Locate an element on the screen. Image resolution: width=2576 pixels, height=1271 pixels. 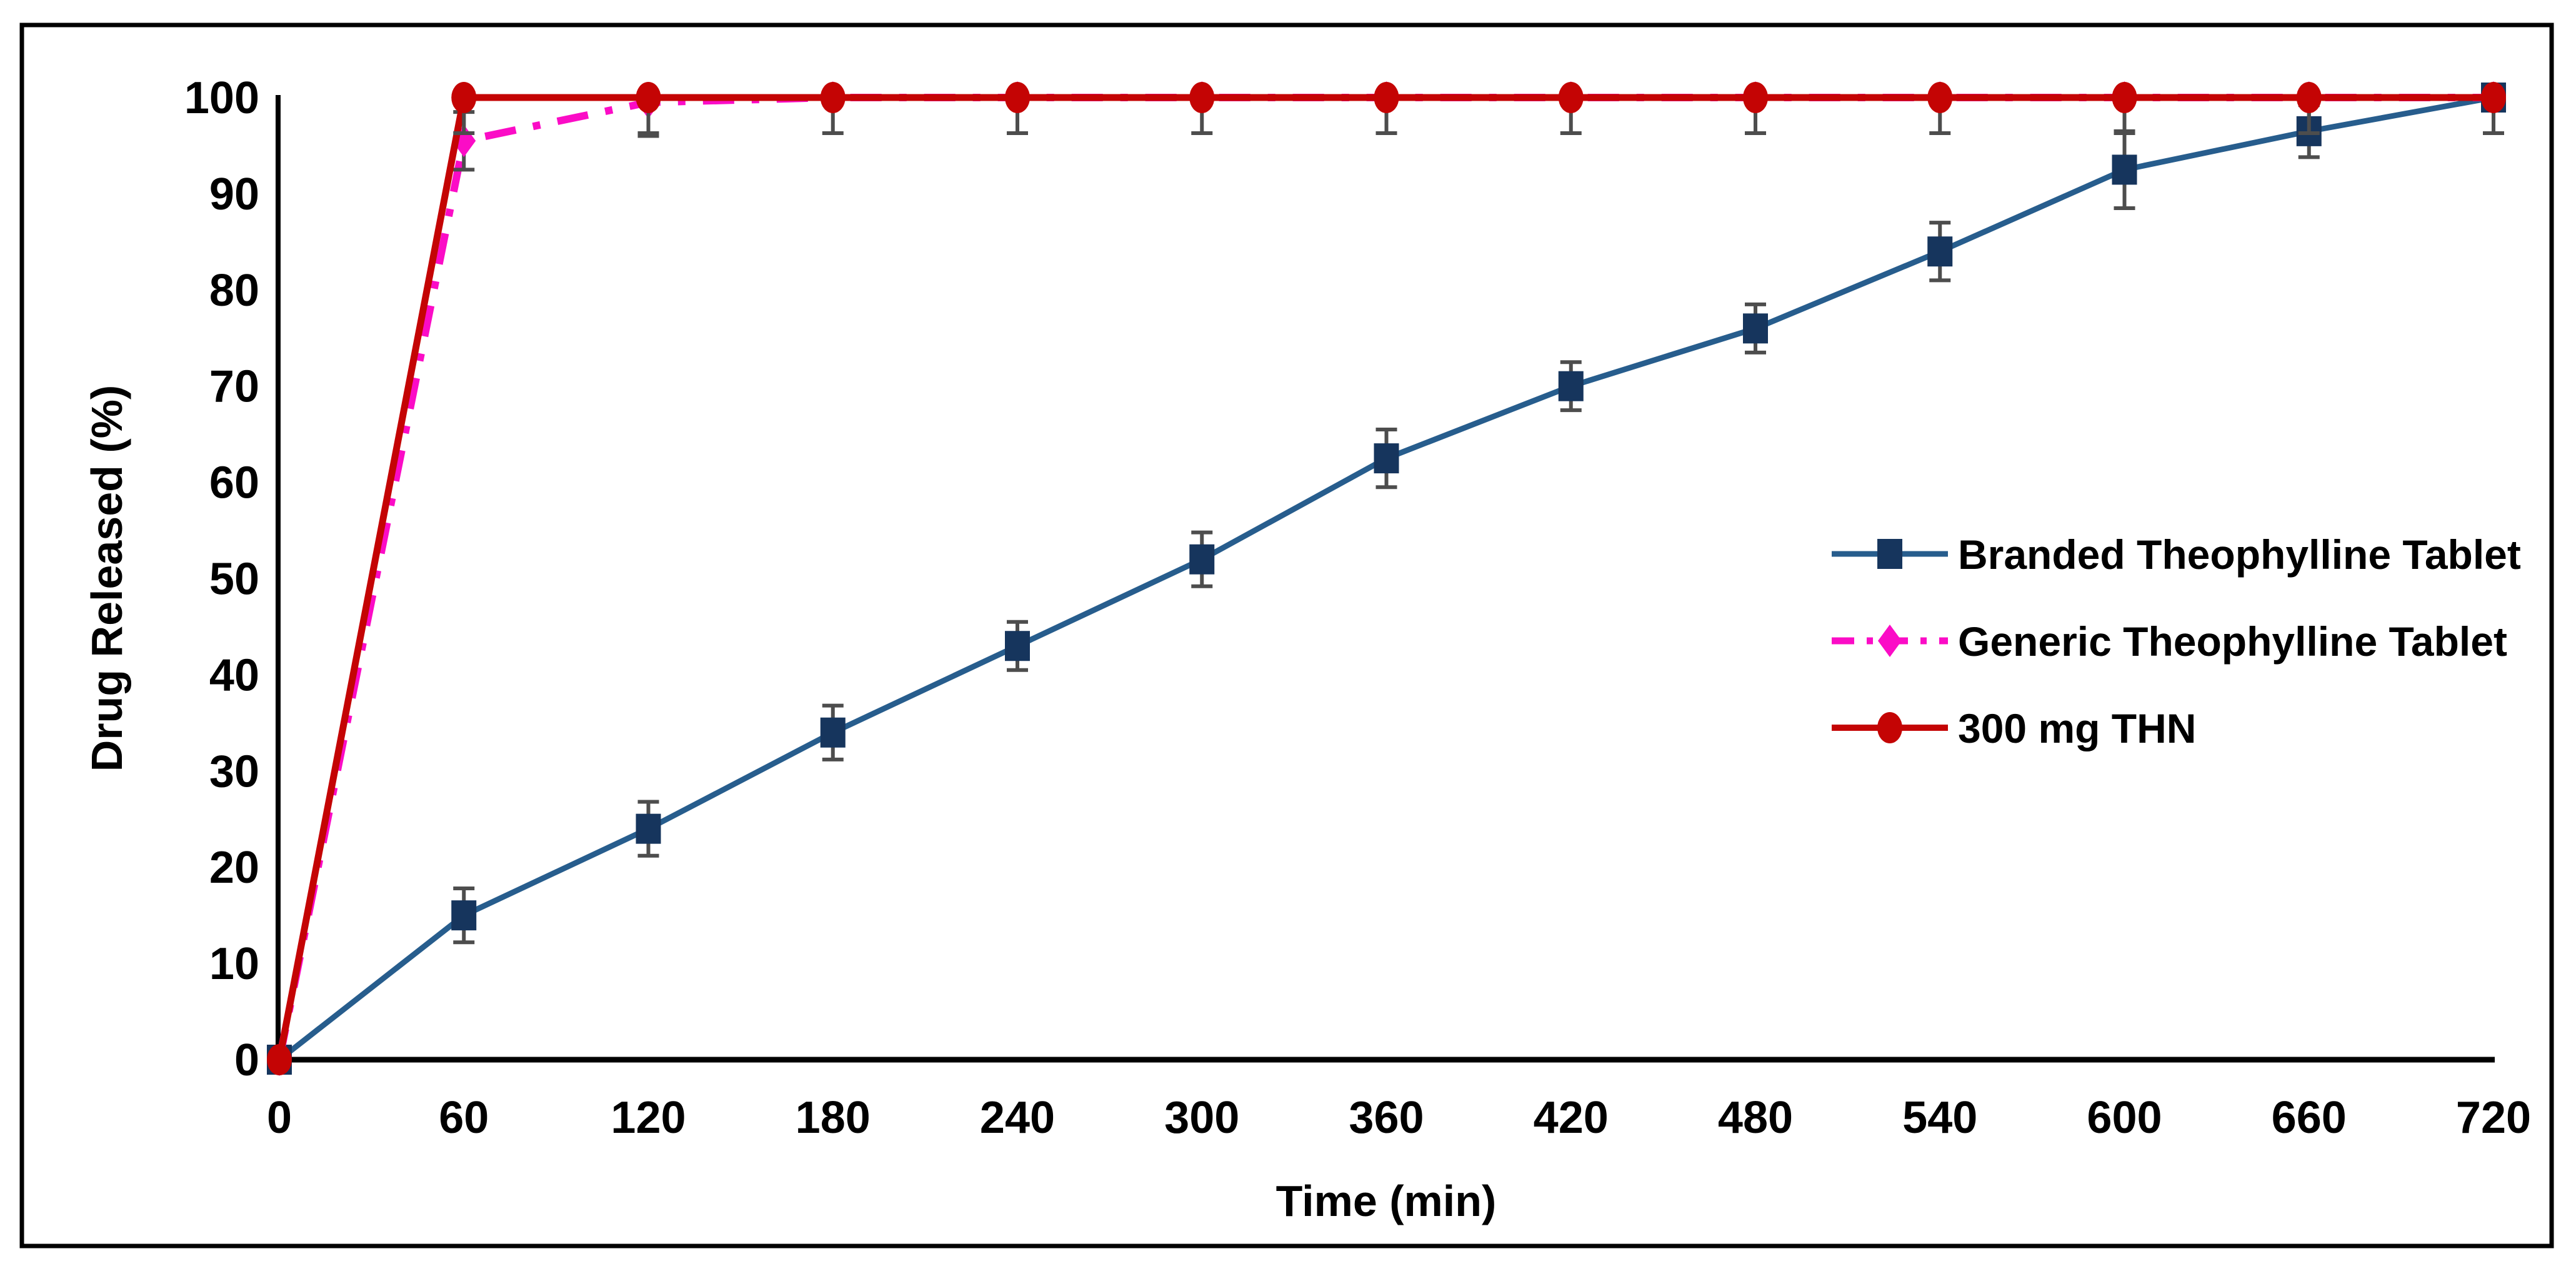
y-tick-label: 70 is located at coordinates (234, 387).